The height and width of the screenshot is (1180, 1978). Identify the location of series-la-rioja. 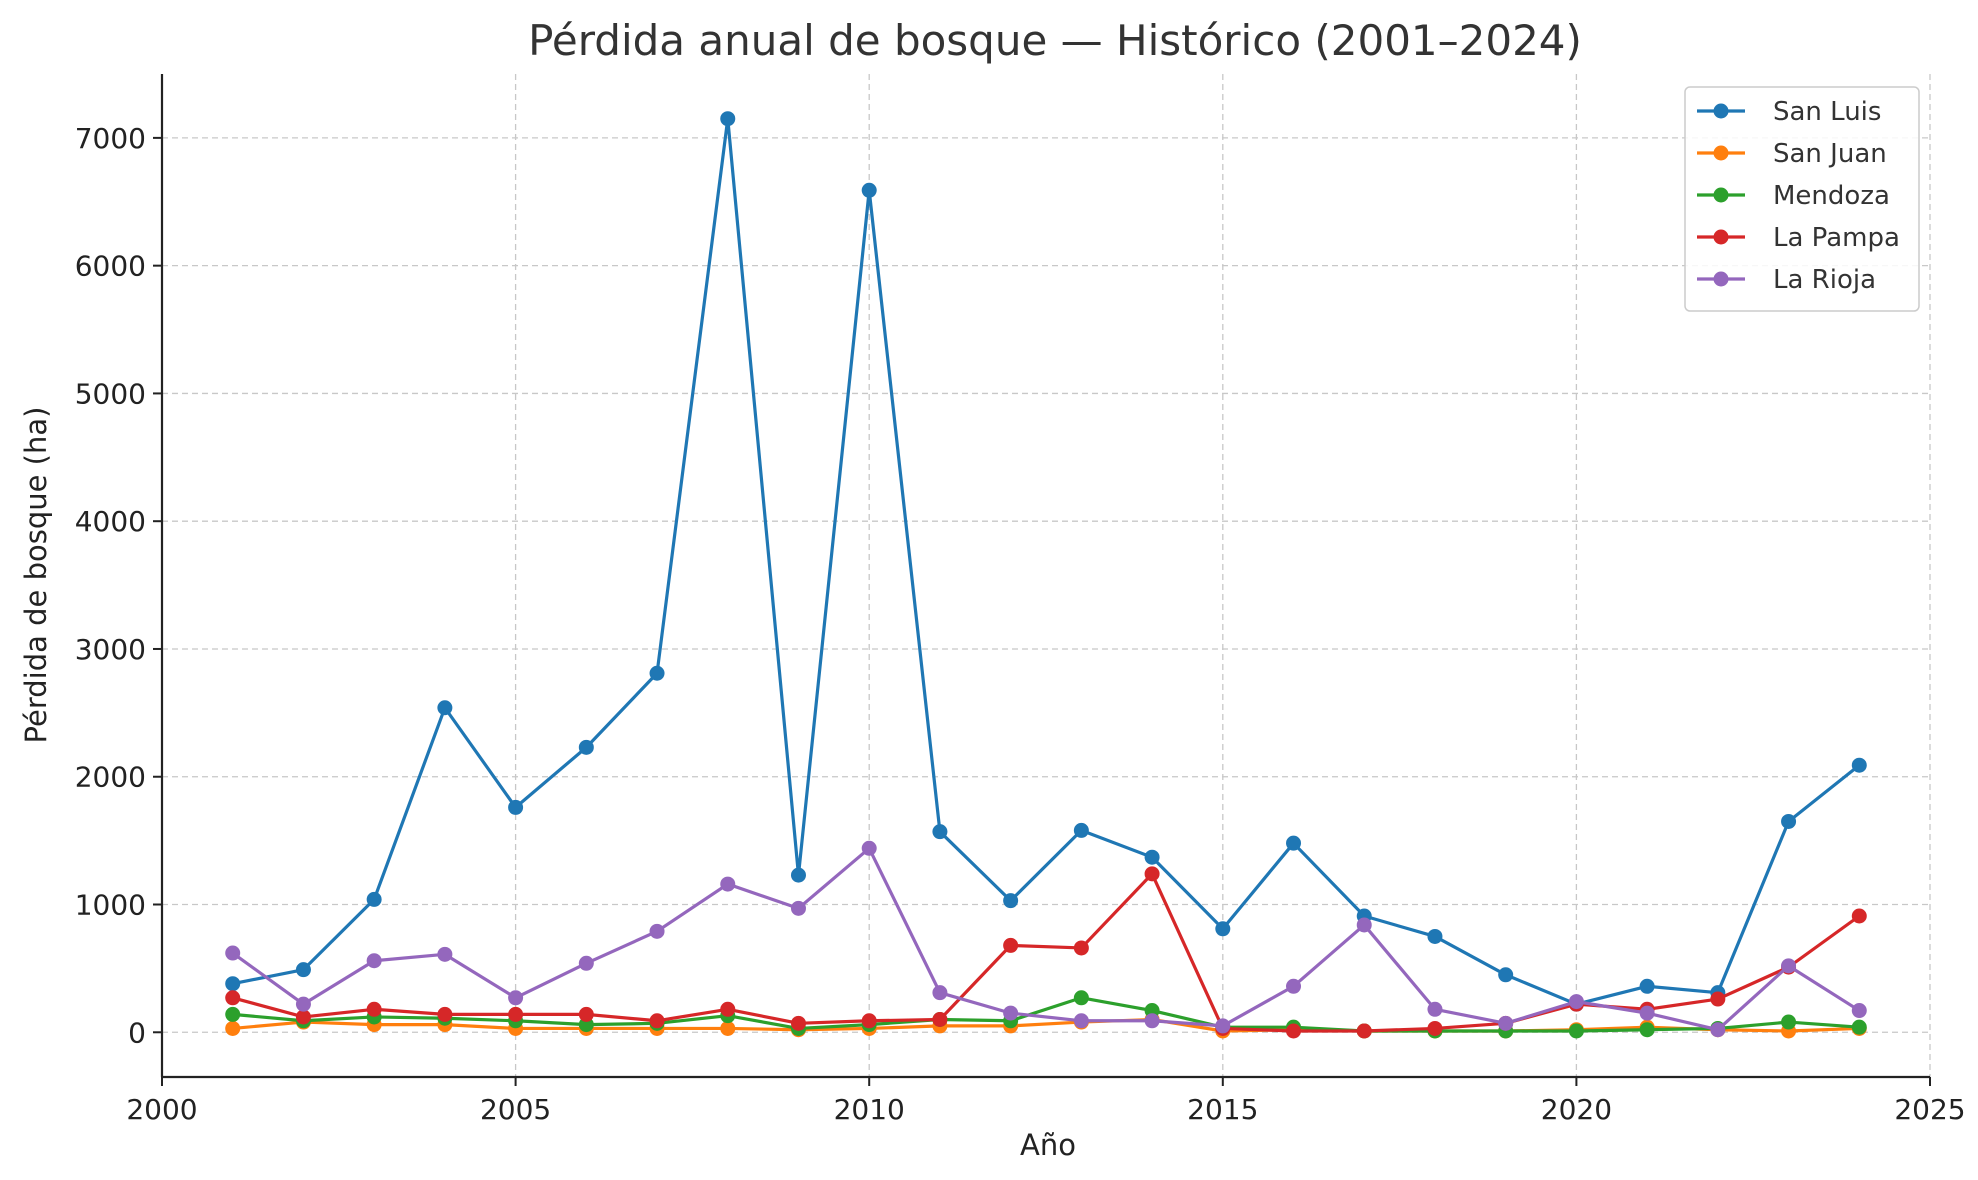
(1046, 939).